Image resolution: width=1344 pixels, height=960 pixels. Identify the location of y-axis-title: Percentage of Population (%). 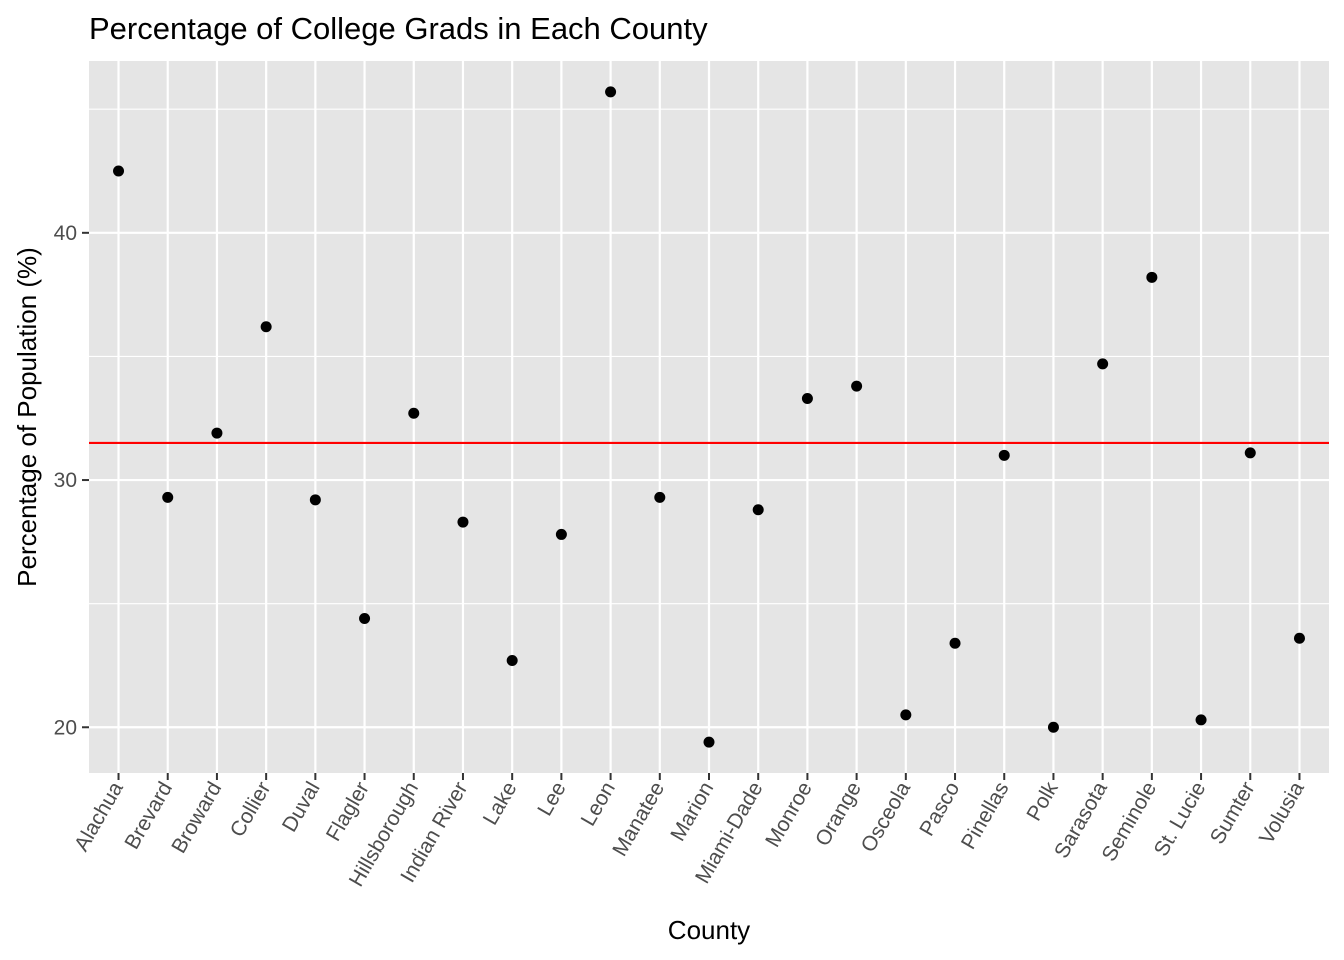
(27, 417).